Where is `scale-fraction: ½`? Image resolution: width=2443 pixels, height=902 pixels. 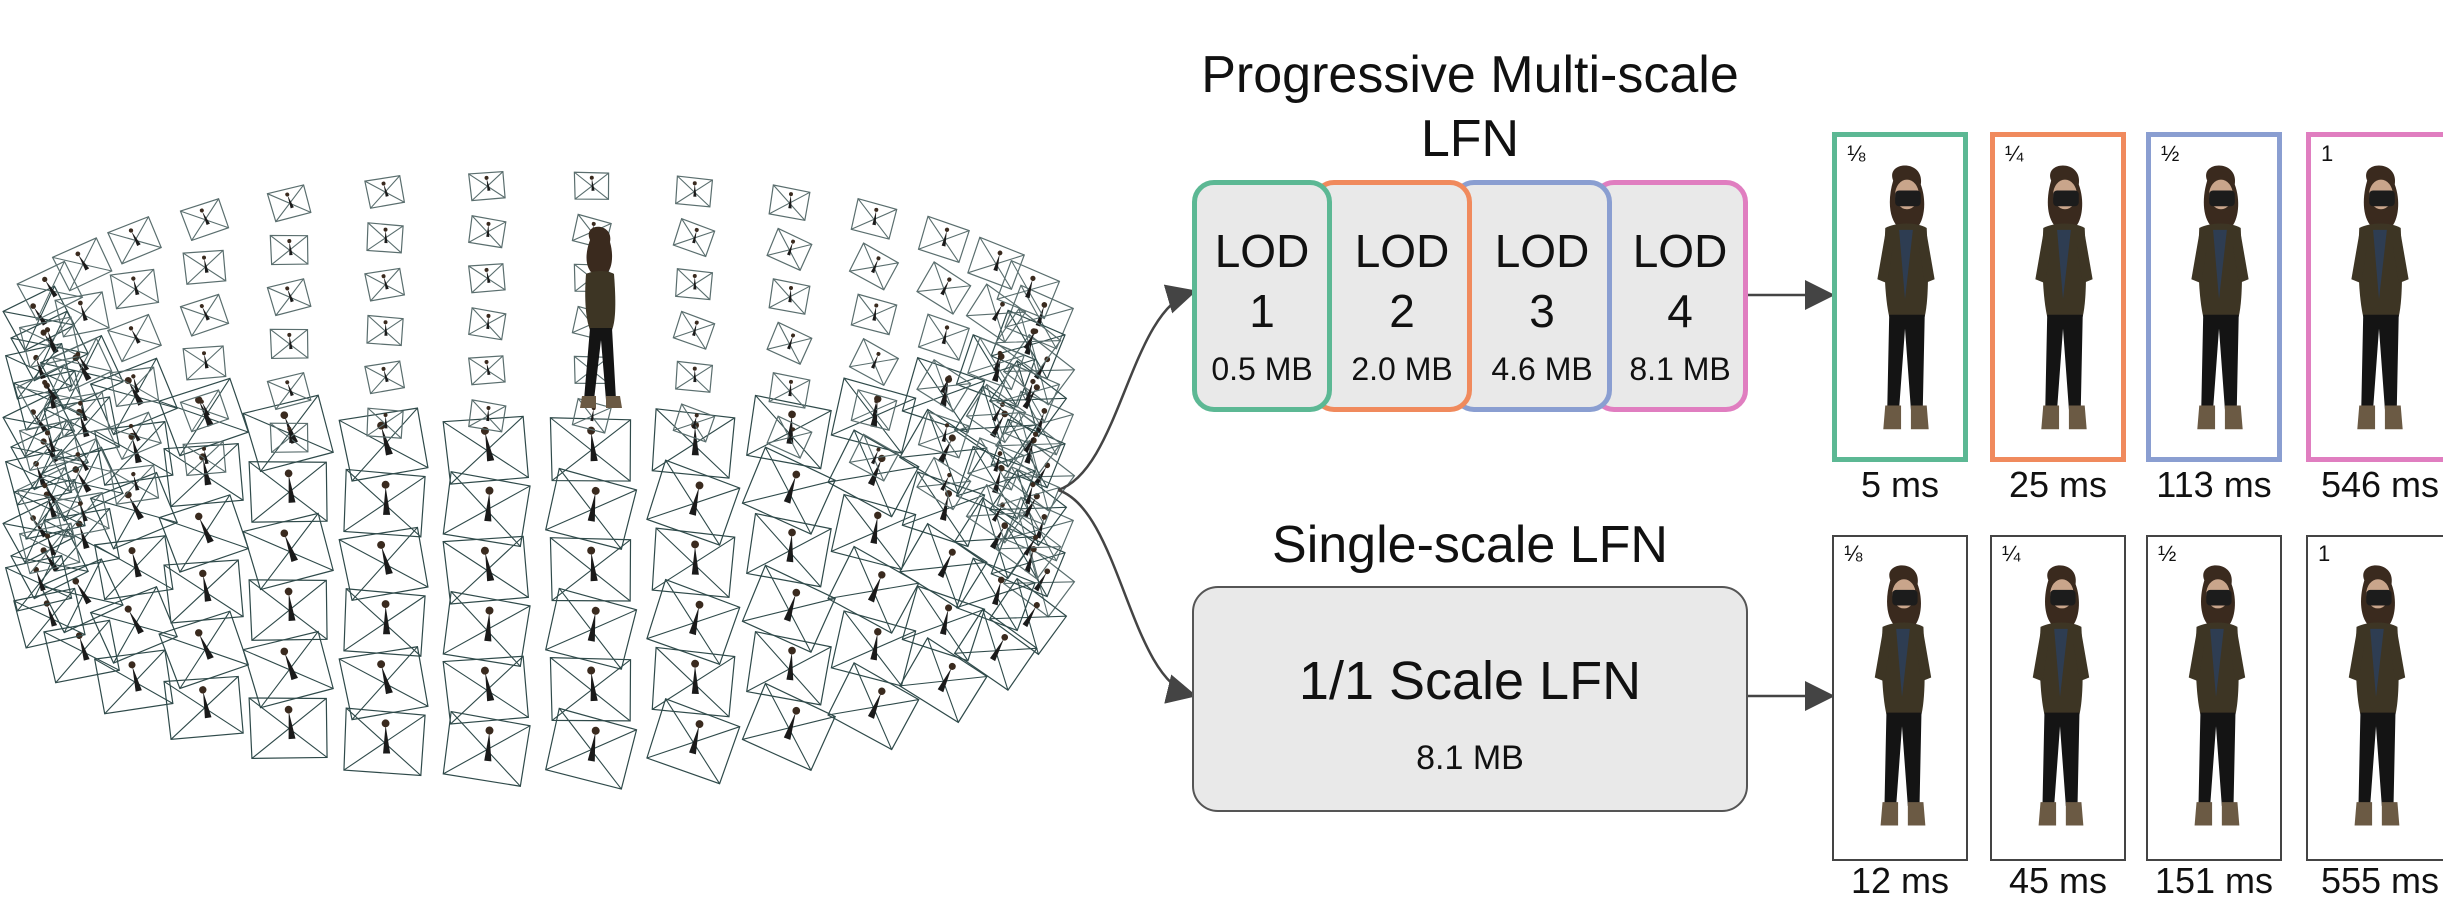 scale-fraction: ½ is located at coordinates (2170, 153).